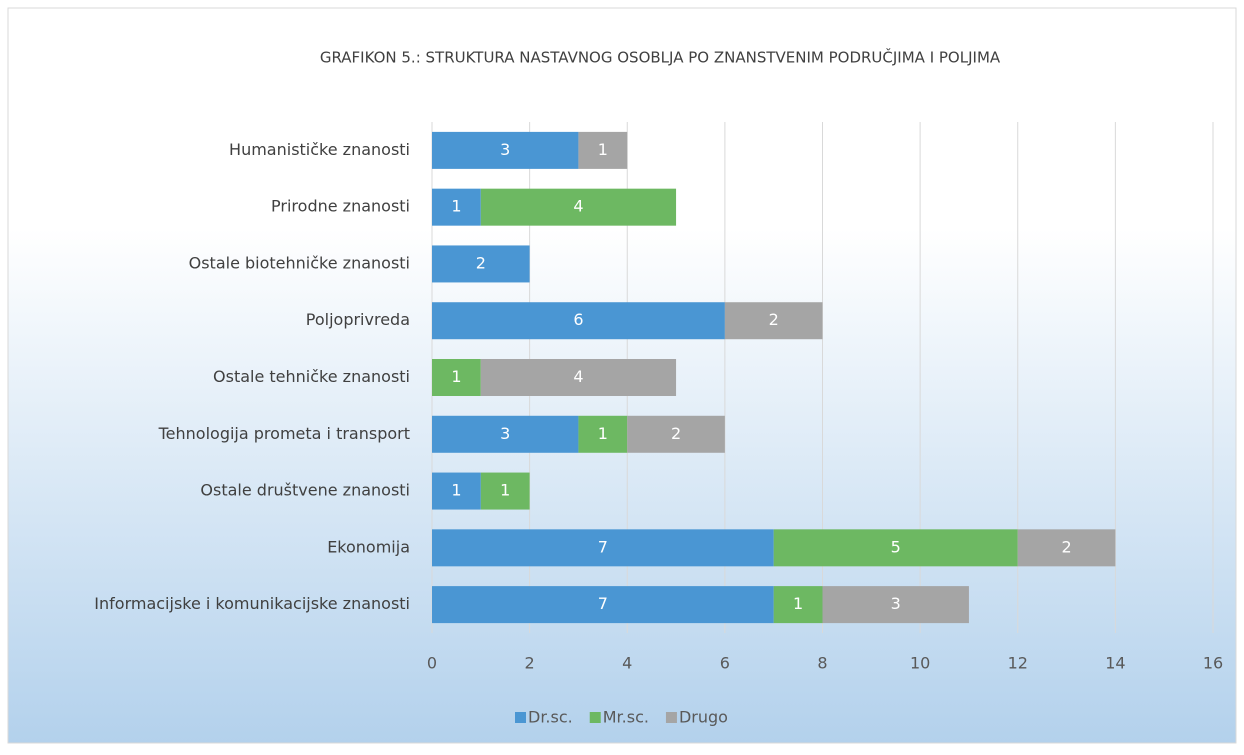 The height and width of the screenshot is (755, 1244). I want to click on x-tick-label: 16, so click(1213, 663).